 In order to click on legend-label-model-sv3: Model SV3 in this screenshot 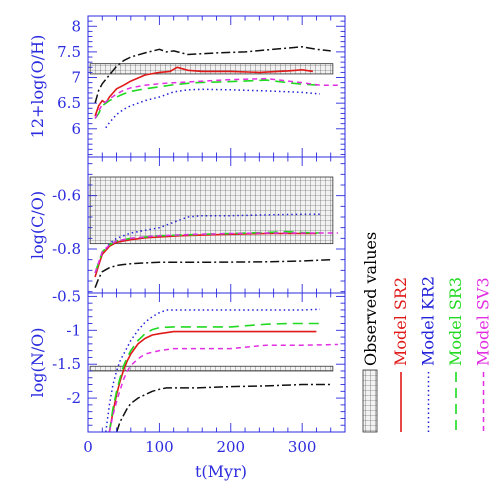, I will do `click(483, 321)`.